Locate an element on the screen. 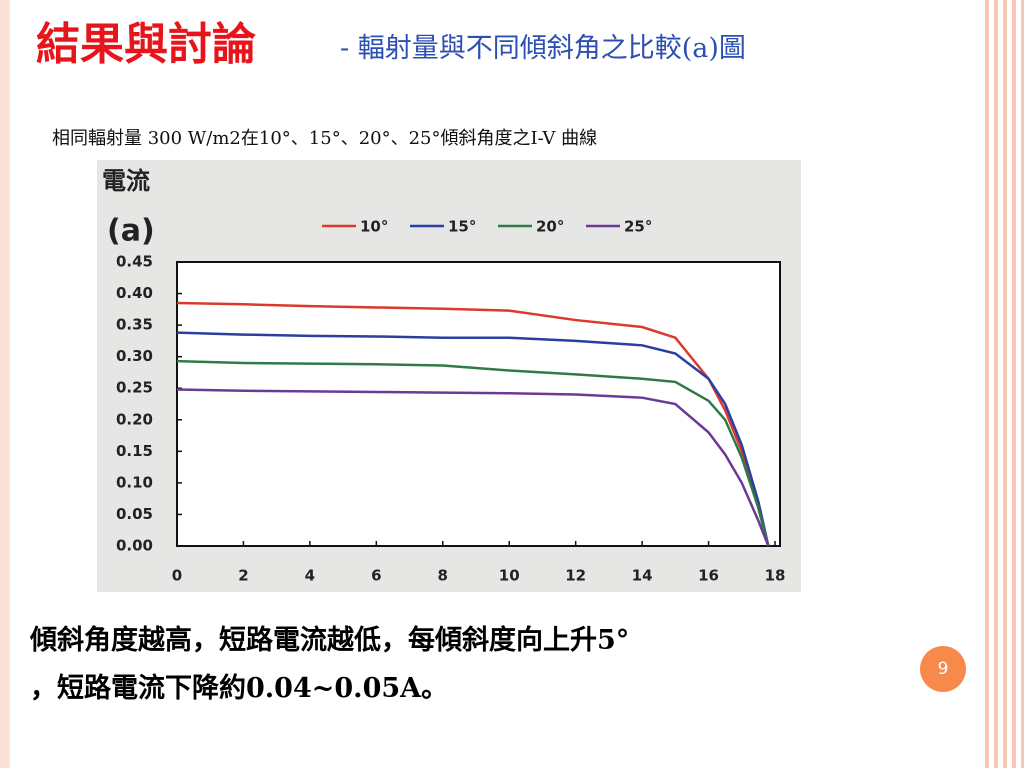 The height and width of the screenshot is (768, 1024). y-tick-label: 0.30 is located at coordinates (134, 356).